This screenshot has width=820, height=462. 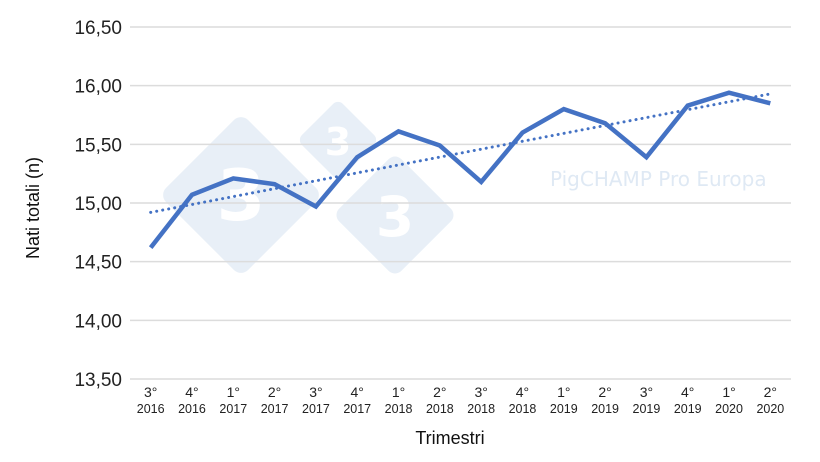 What do you see at coordinates (98, 321) in the screenshot?
I see `y-tick-label: 14,00` at bounding box center [98, 321].